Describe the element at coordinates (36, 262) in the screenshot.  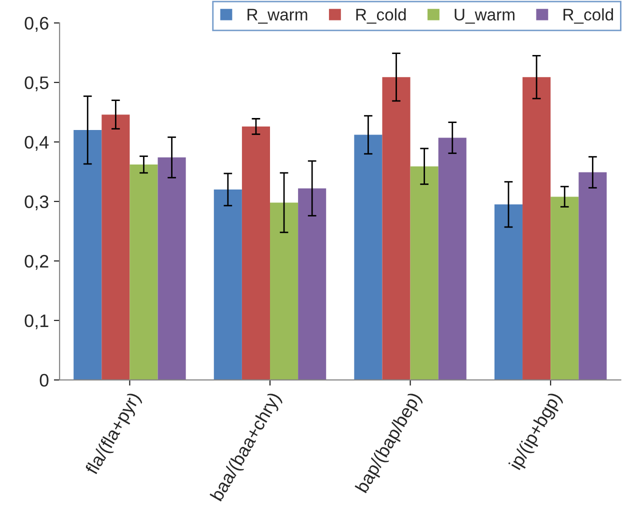
I see `y-tick-label: 0,2` at that location.